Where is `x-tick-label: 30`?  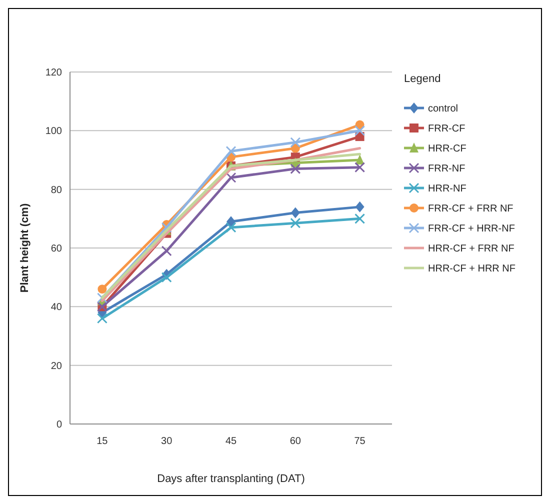
x-tick-label: 30 is located at coordinates (167, 441).